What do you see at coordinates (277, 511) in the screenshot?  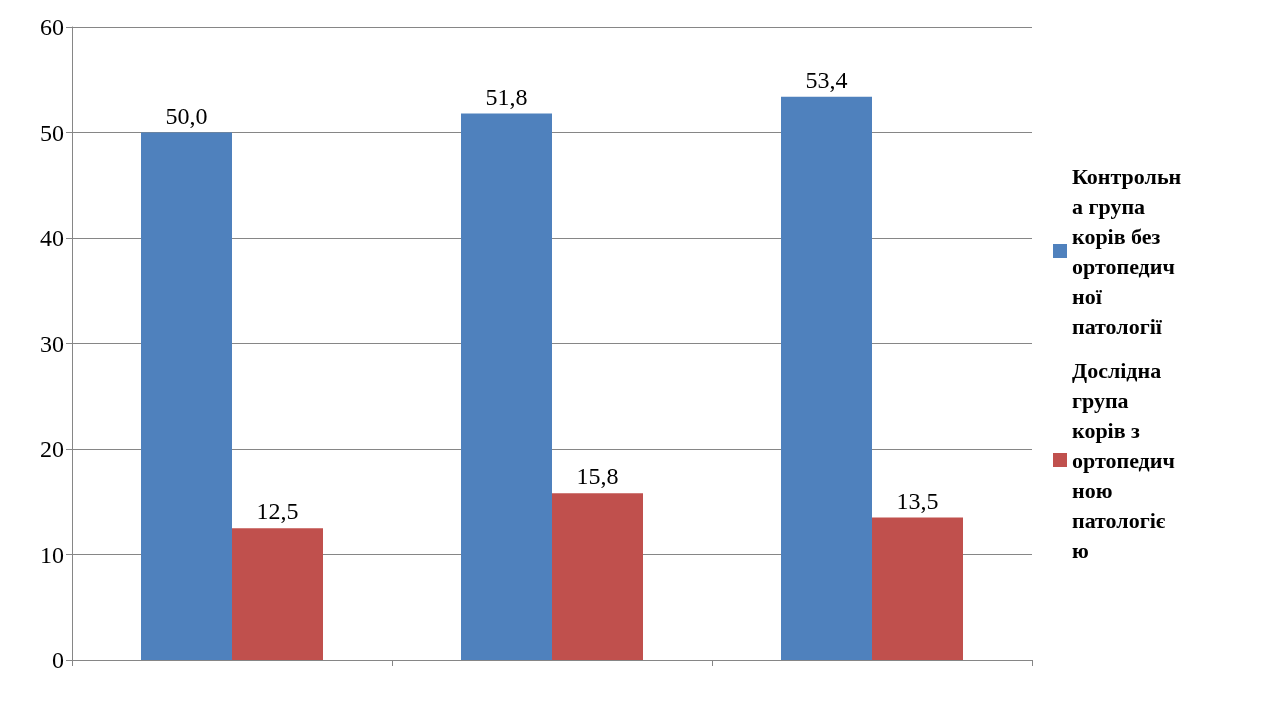 I see `data-label: 12,5` at bounding box center [277, 511].